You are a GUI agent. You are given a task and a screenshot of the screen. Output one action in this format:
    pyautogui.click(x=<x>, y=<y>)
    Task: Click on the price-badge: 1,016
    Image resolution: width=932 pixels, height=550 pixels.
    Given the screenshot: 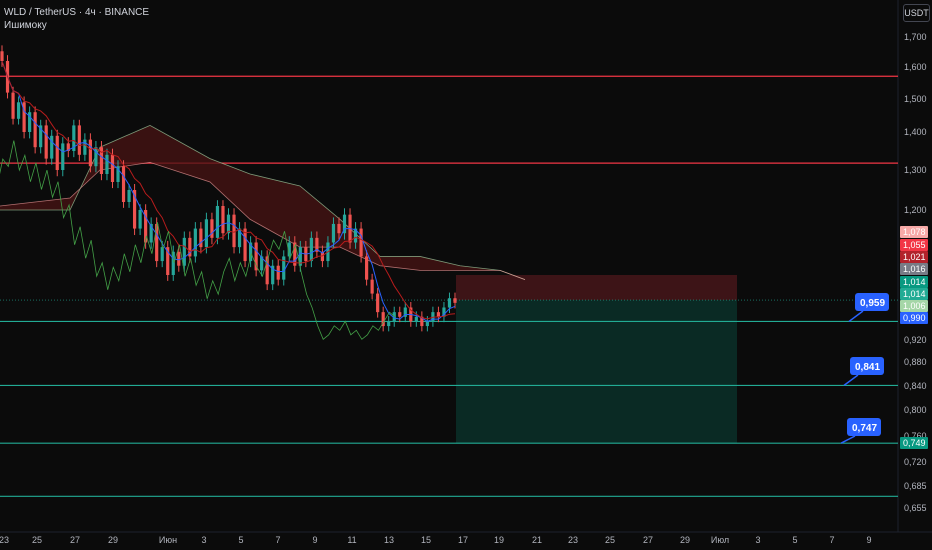 What is the action you would take?
    pyautogui.click(x=914, y=269)
    